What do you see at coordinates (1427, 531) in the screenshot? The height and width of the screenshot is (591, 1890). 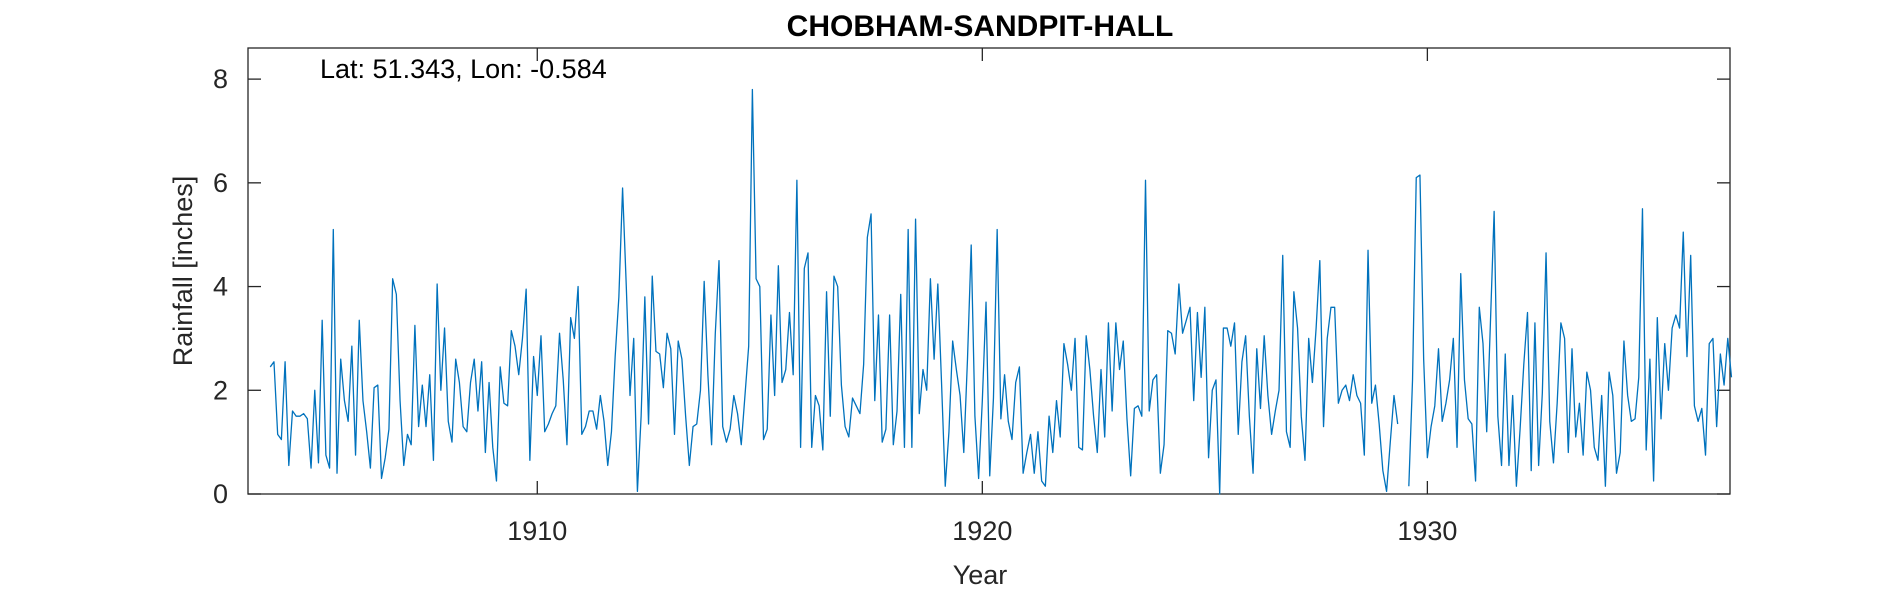 I see `x-tick-label: 1930` at bounding box center [1427, 531].